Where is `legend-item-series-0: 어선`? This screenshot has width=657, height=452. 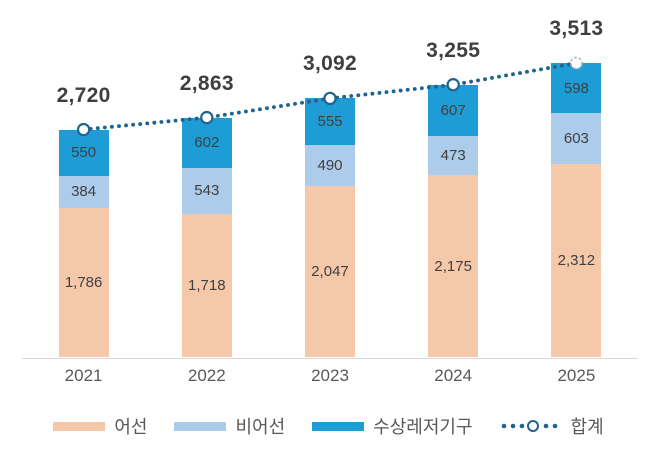 legend-item-series-0: 어선 is located at coordinates (100, 426).